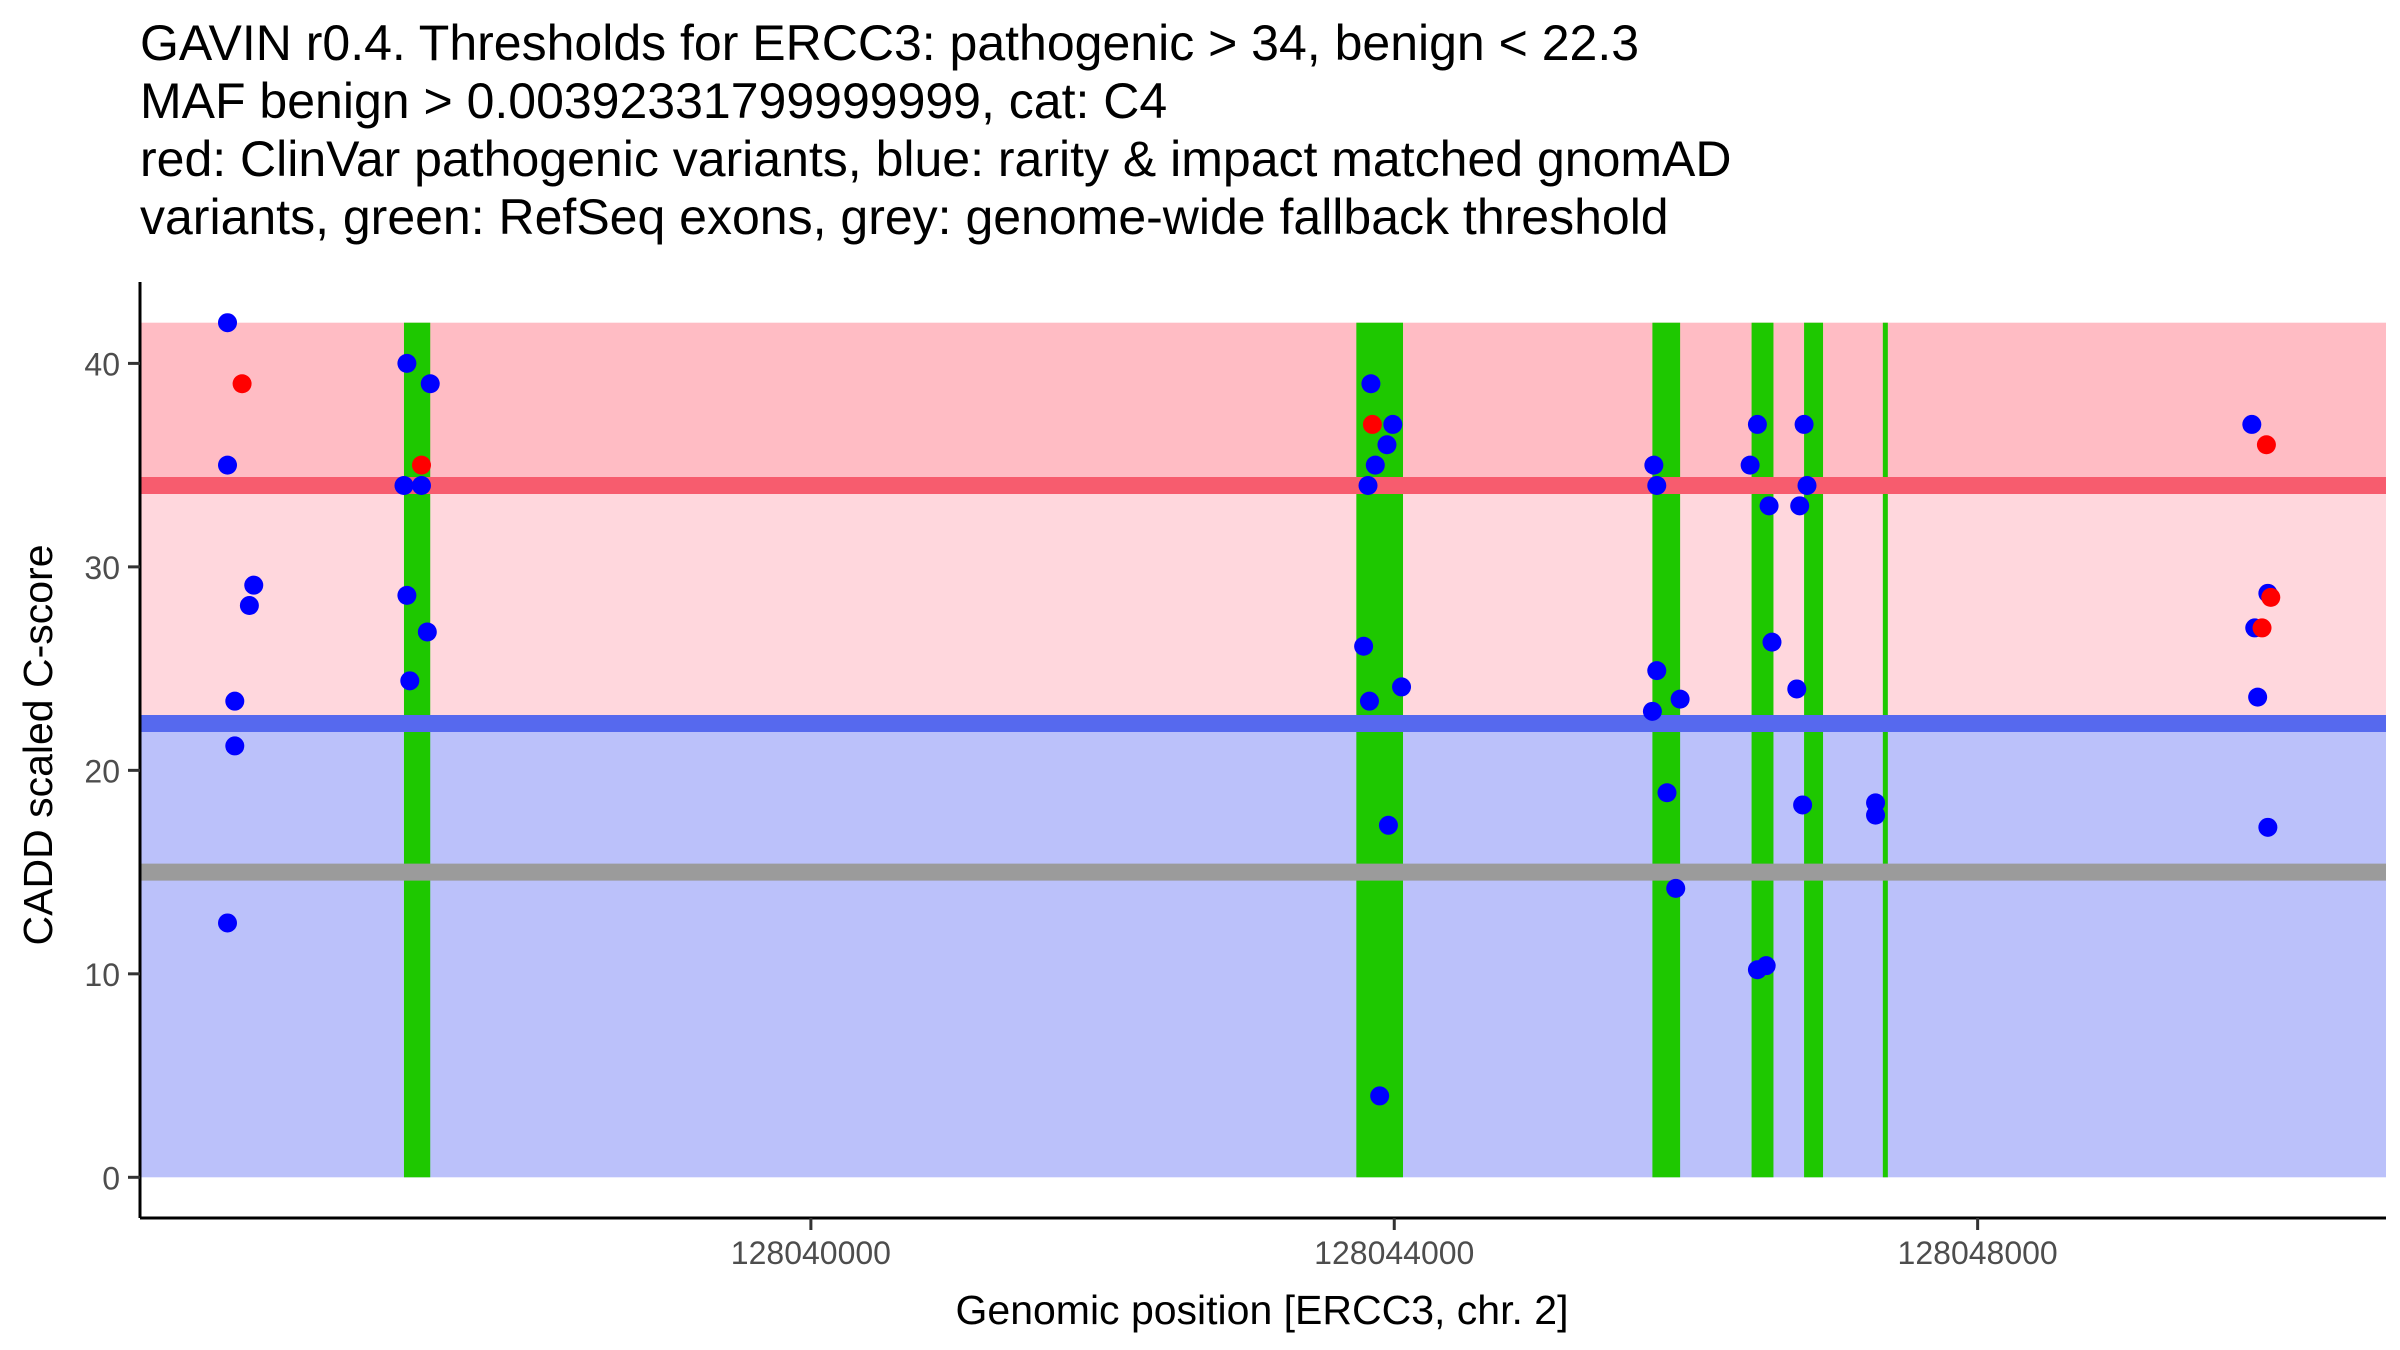  What do you see at coordinates (1978, 1253) in the screenshot?
I see `x-tick-label-128048000: 128048000` at bounding box center [1978, 1253].